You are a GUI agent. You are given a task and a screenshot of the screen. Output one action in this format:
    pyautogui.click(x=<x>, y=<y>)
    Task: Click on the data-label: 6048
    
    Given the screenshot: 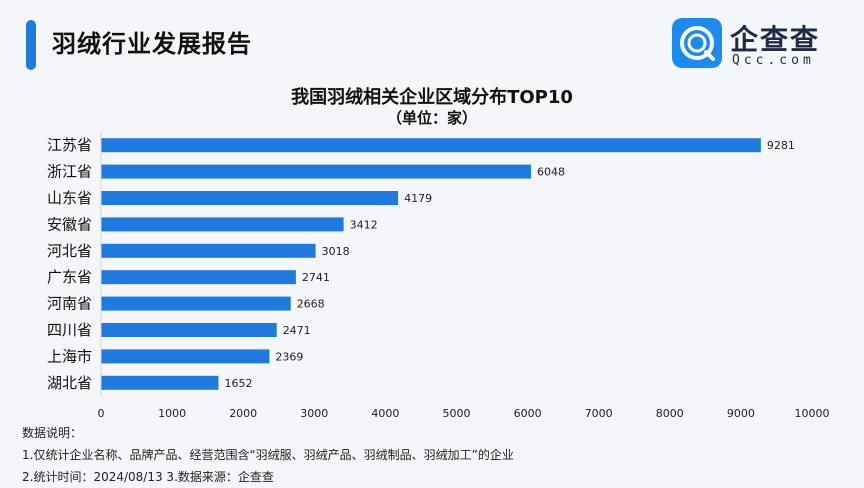 What is the action you would take?
    pyautogui.click(x=551, y=172)
    